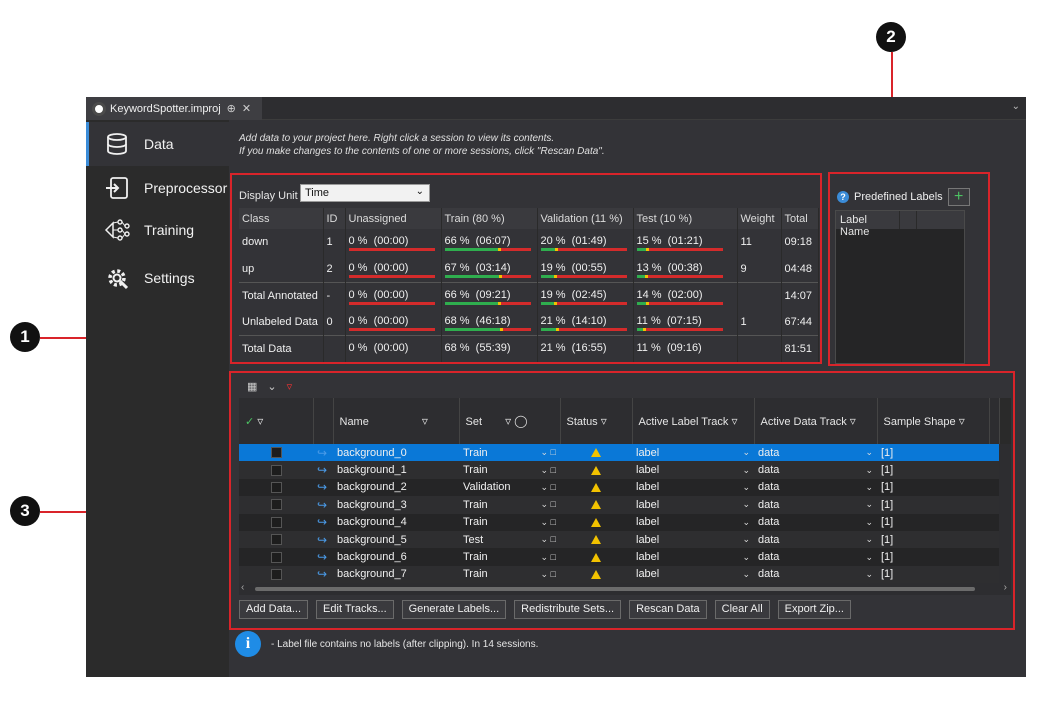 This screenshot has height=708, width=1056. Describe the element at coordinates (396, 421) in the screenshot. I see `column-header-name: Name ▿` at that location.